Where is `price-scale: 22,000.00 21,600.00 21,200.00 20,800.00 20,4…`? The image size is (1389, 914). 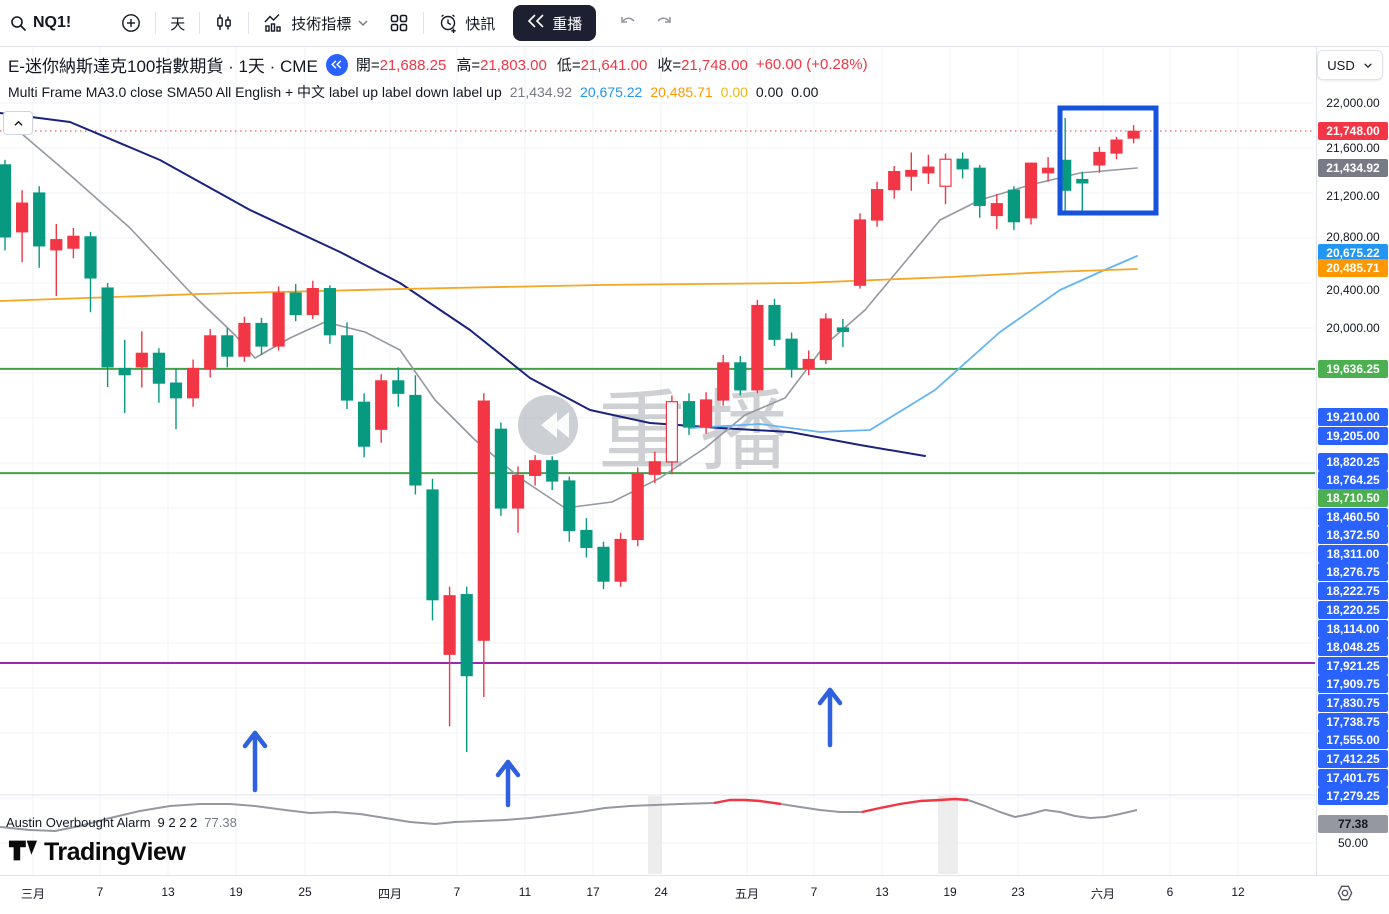 price-scale: 22,000.00 21,600.00 21,200.00 20,800.00 20,4… is located at coordinates (1352, 460).